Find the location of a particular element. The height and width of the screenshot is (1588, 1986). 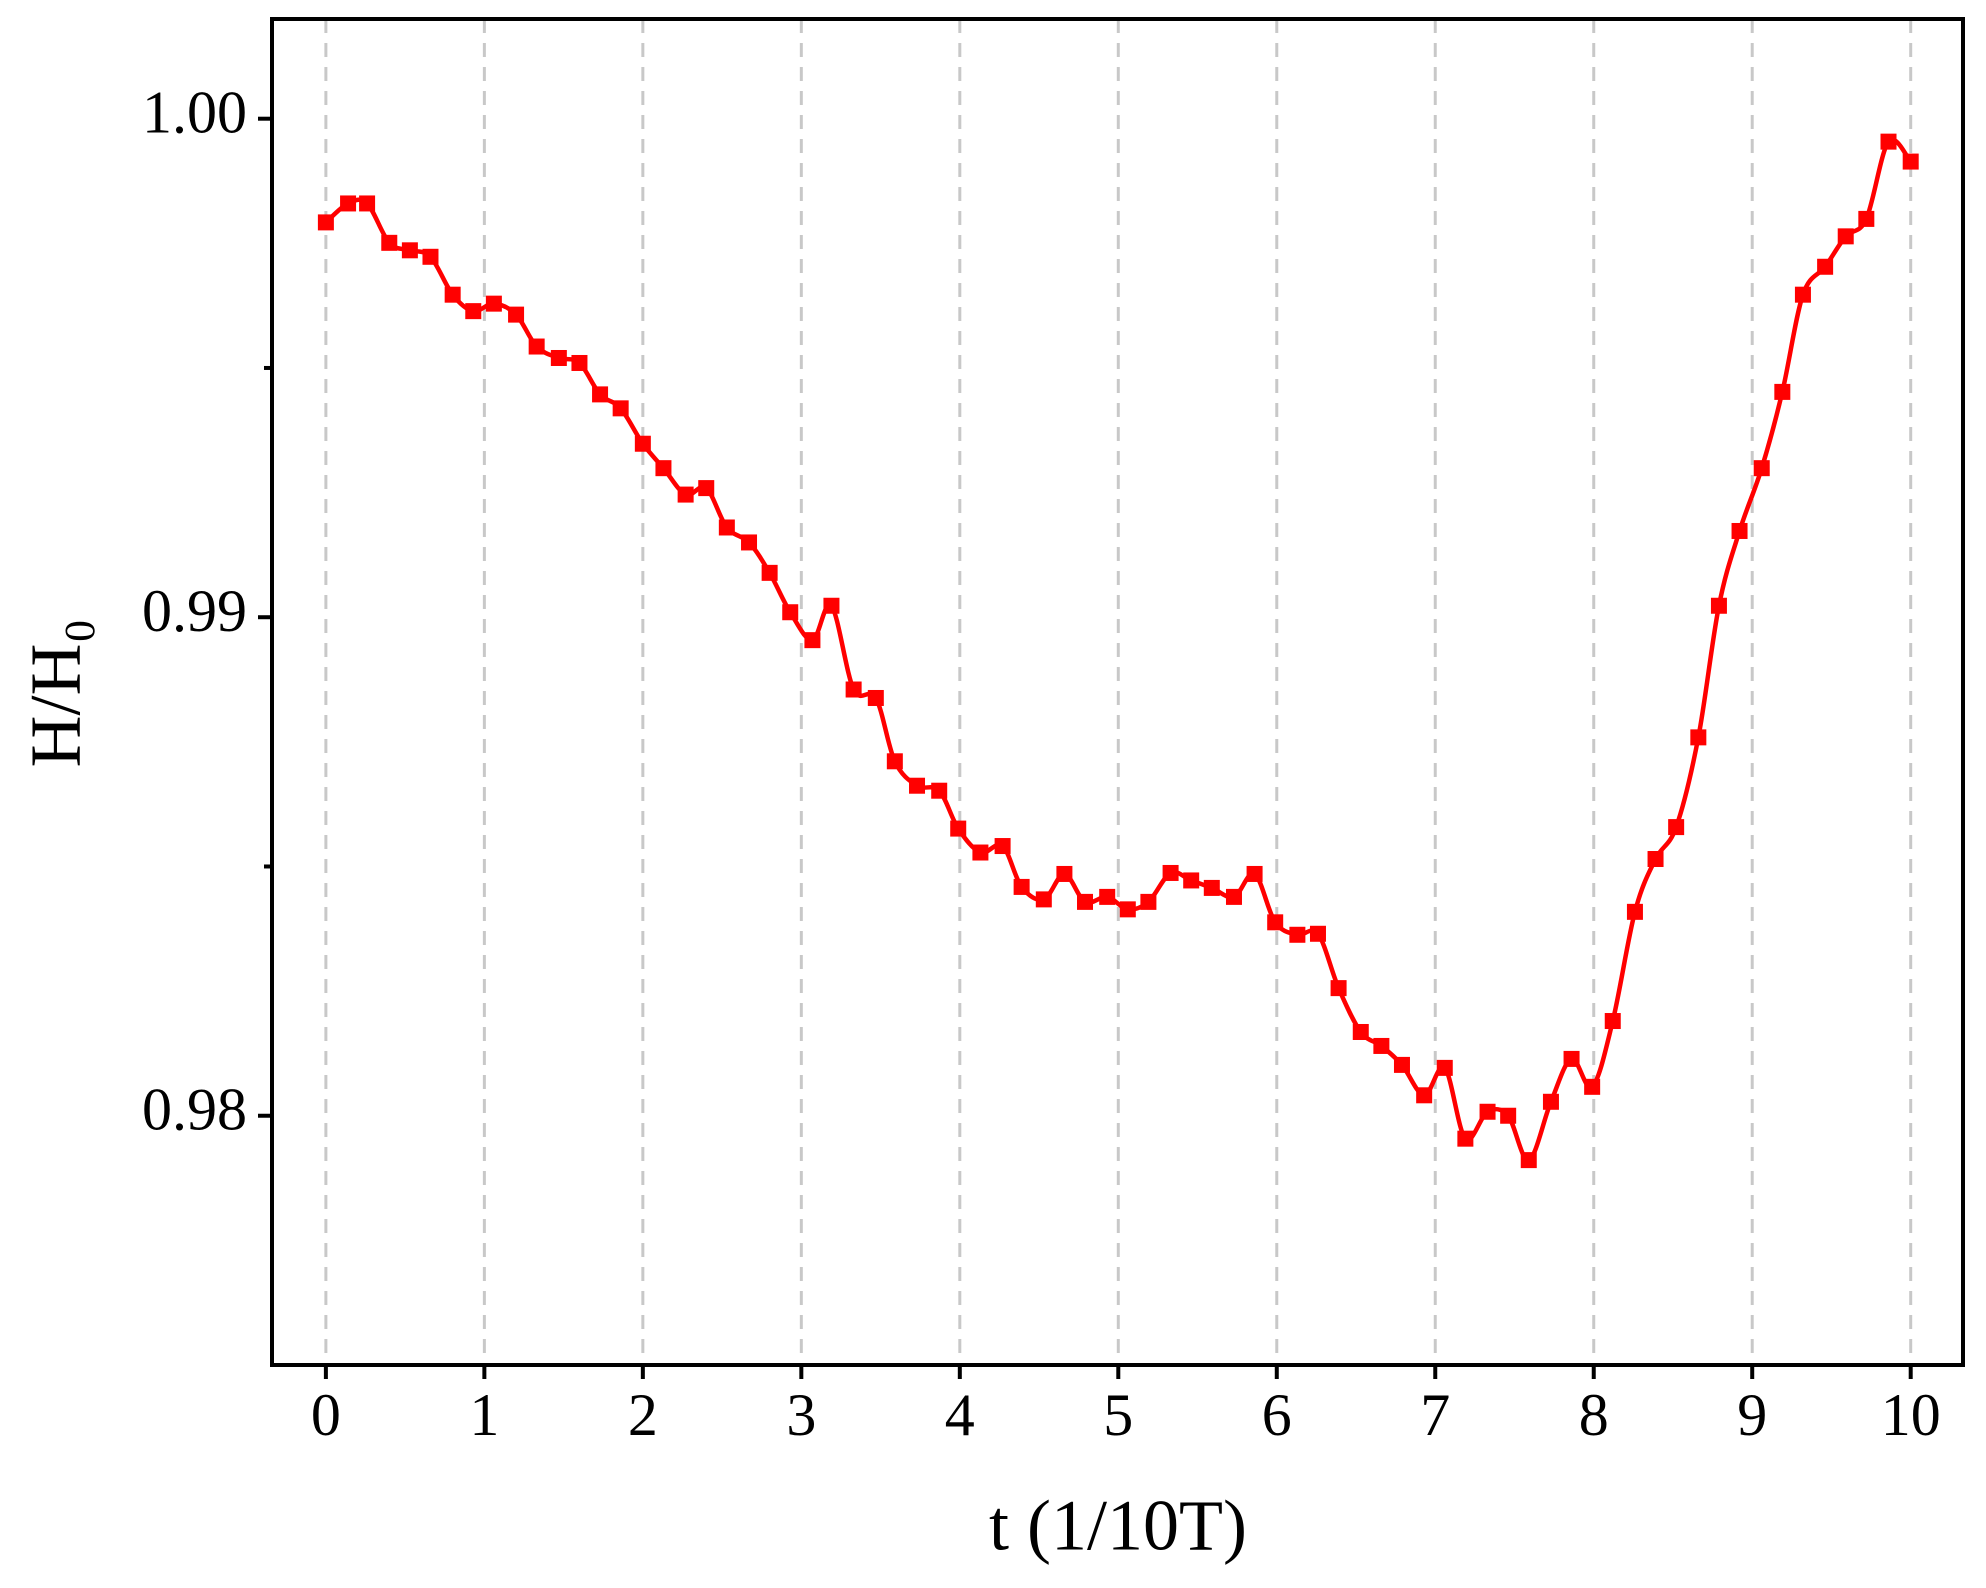

x-axis-title: t (1/10T) is located at coordinates (1118, 1526).